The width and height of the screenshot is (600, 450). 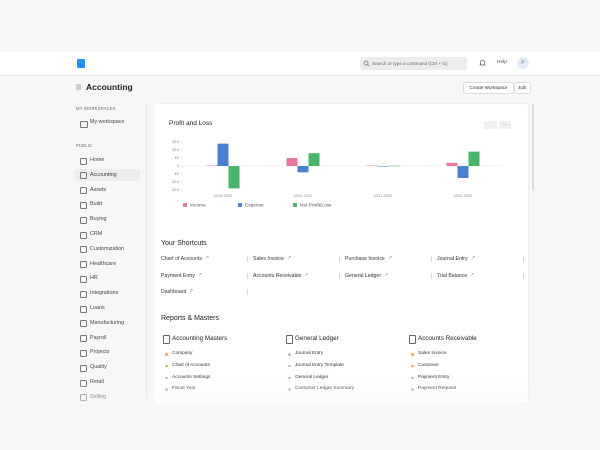 What do you see at coordinates (254, 206) in the screenshot?
I see `legend-label: Expense` at bounding box center [254, 206].